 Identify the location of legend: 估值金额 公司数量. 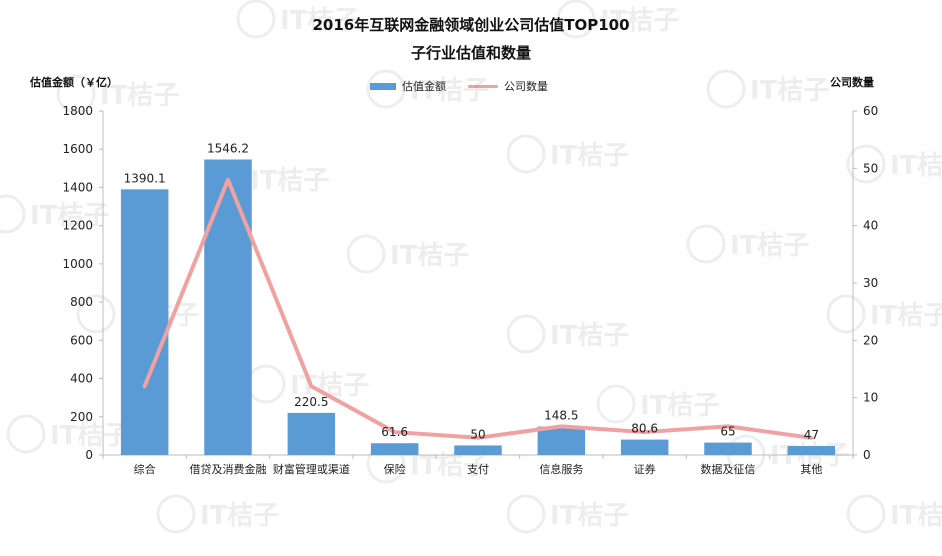
(470, 86).